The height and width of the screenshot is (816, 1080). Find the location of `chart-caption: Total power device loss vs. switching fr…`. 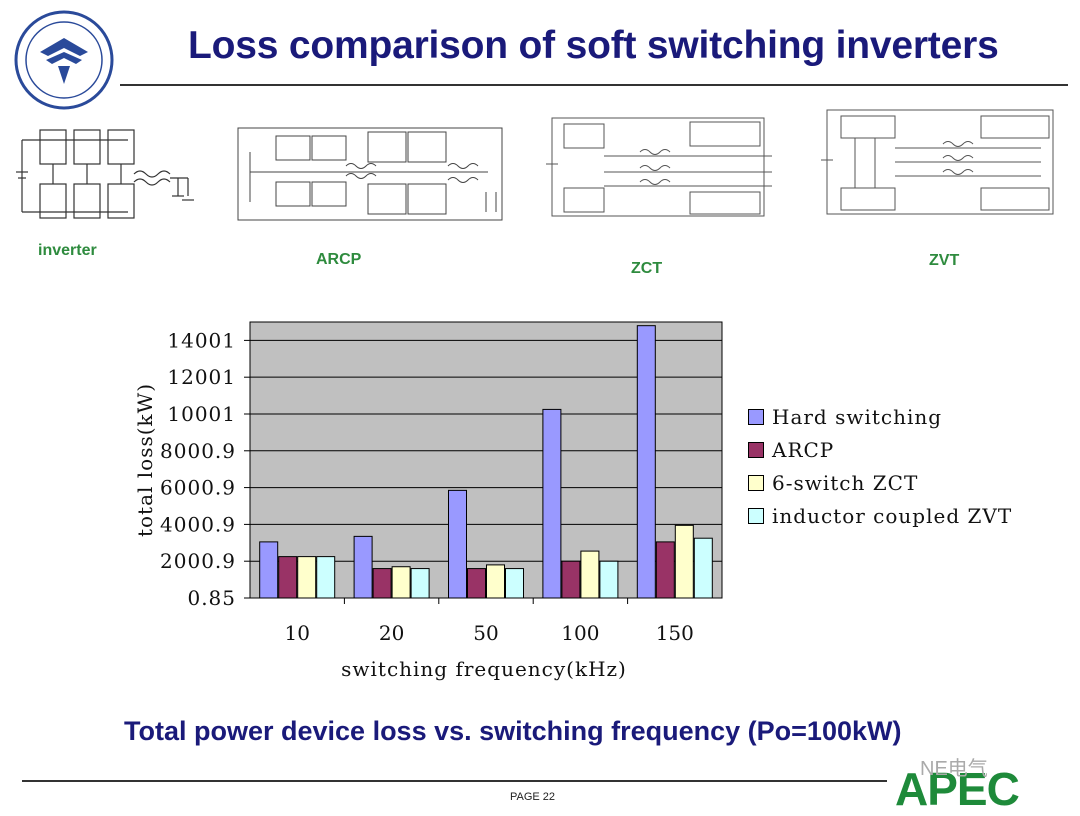

chart-caption: Total power device loss vs. switching fr… is located at coordinates (513, 731).